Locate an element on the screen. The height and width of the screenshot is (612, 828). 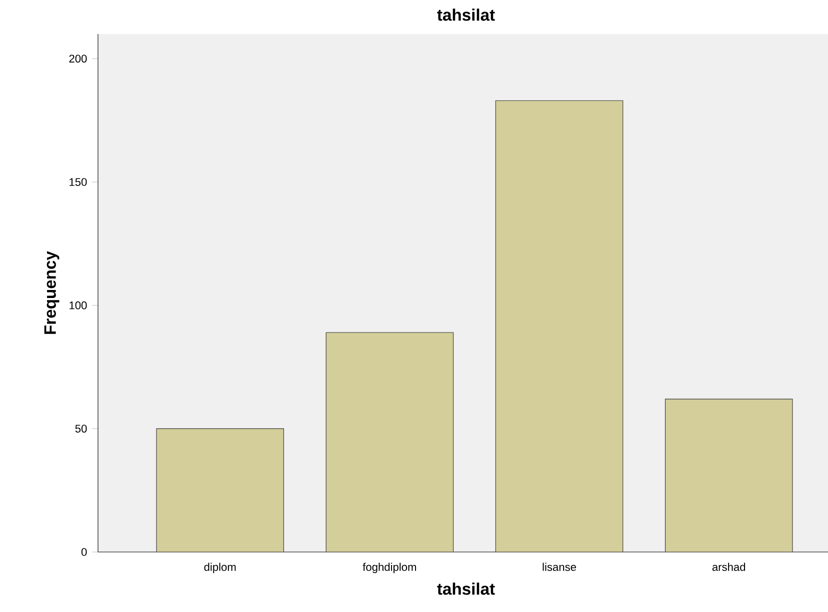
x-tick-label: lisanse is located at coordinates (559, 566).